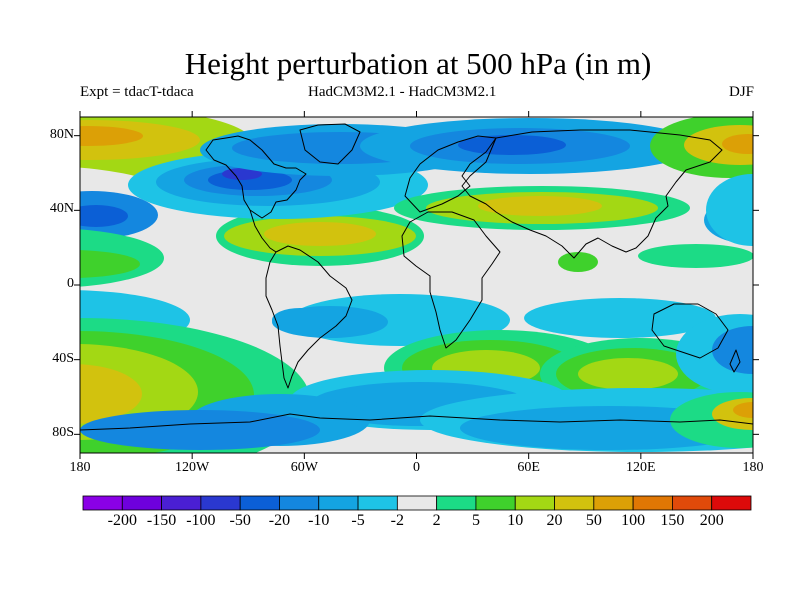 Image resolution: width=800 pixels, height=600 pixels. What do you see at coordinates (279, 520) in the screenshot?
I see `colorbar-label: -20` at bounding box center [279, 520].